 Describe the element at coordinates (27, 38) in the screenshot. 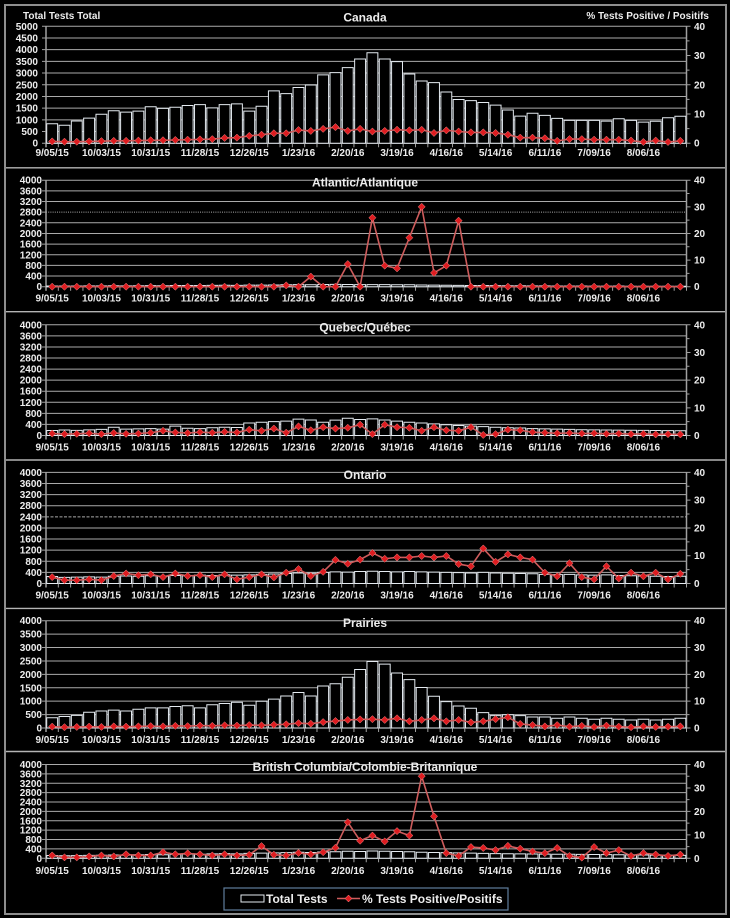

I see `svg-text: 4500` at that location.